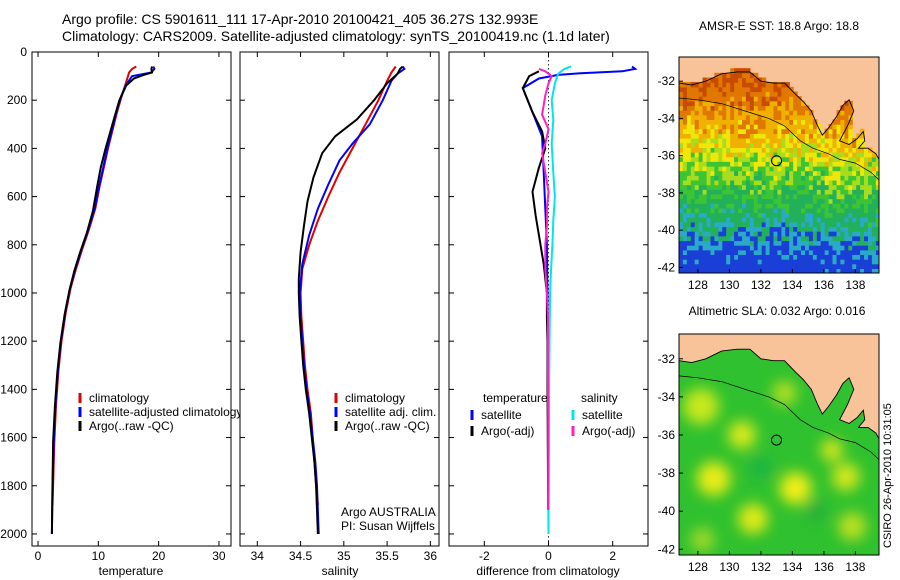  Describe the element at coordinates (13, 534) in the screenshot. I see `y-tick-label: 2000` at that location.